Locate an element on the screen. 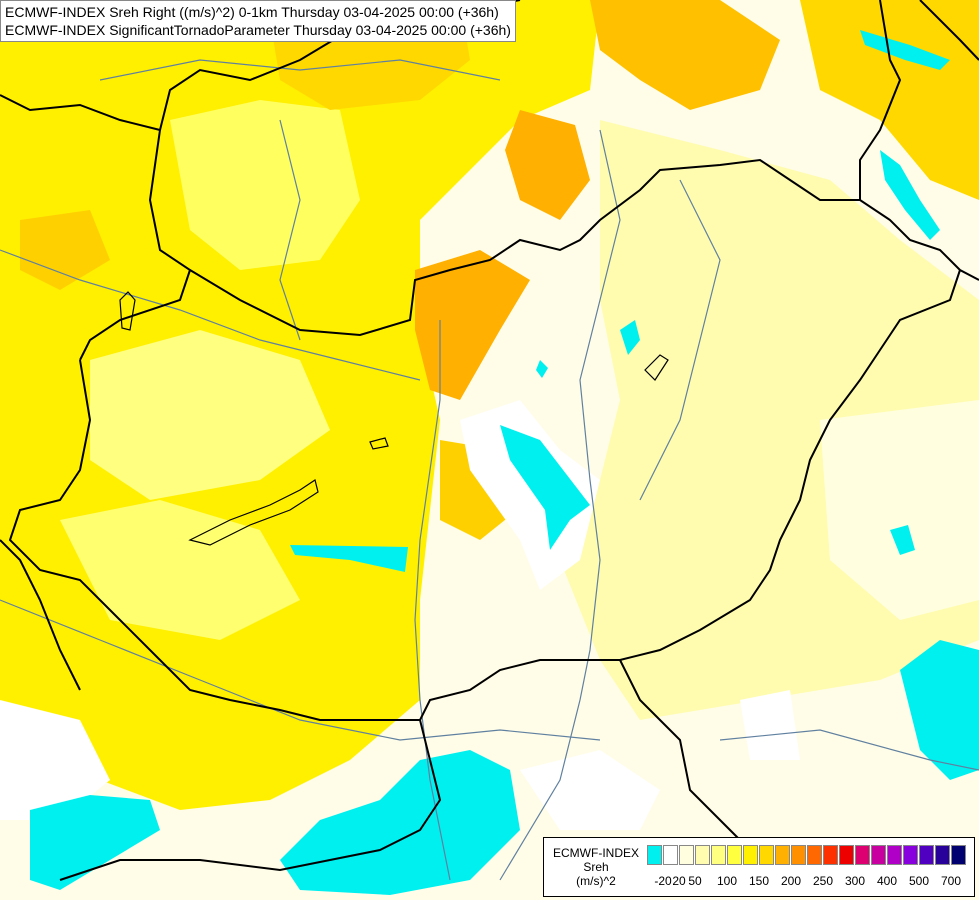  legend-tick-labels: -20 20 50 100 150 200 250 300 400 500 700 is located at coordinates (807, 881).